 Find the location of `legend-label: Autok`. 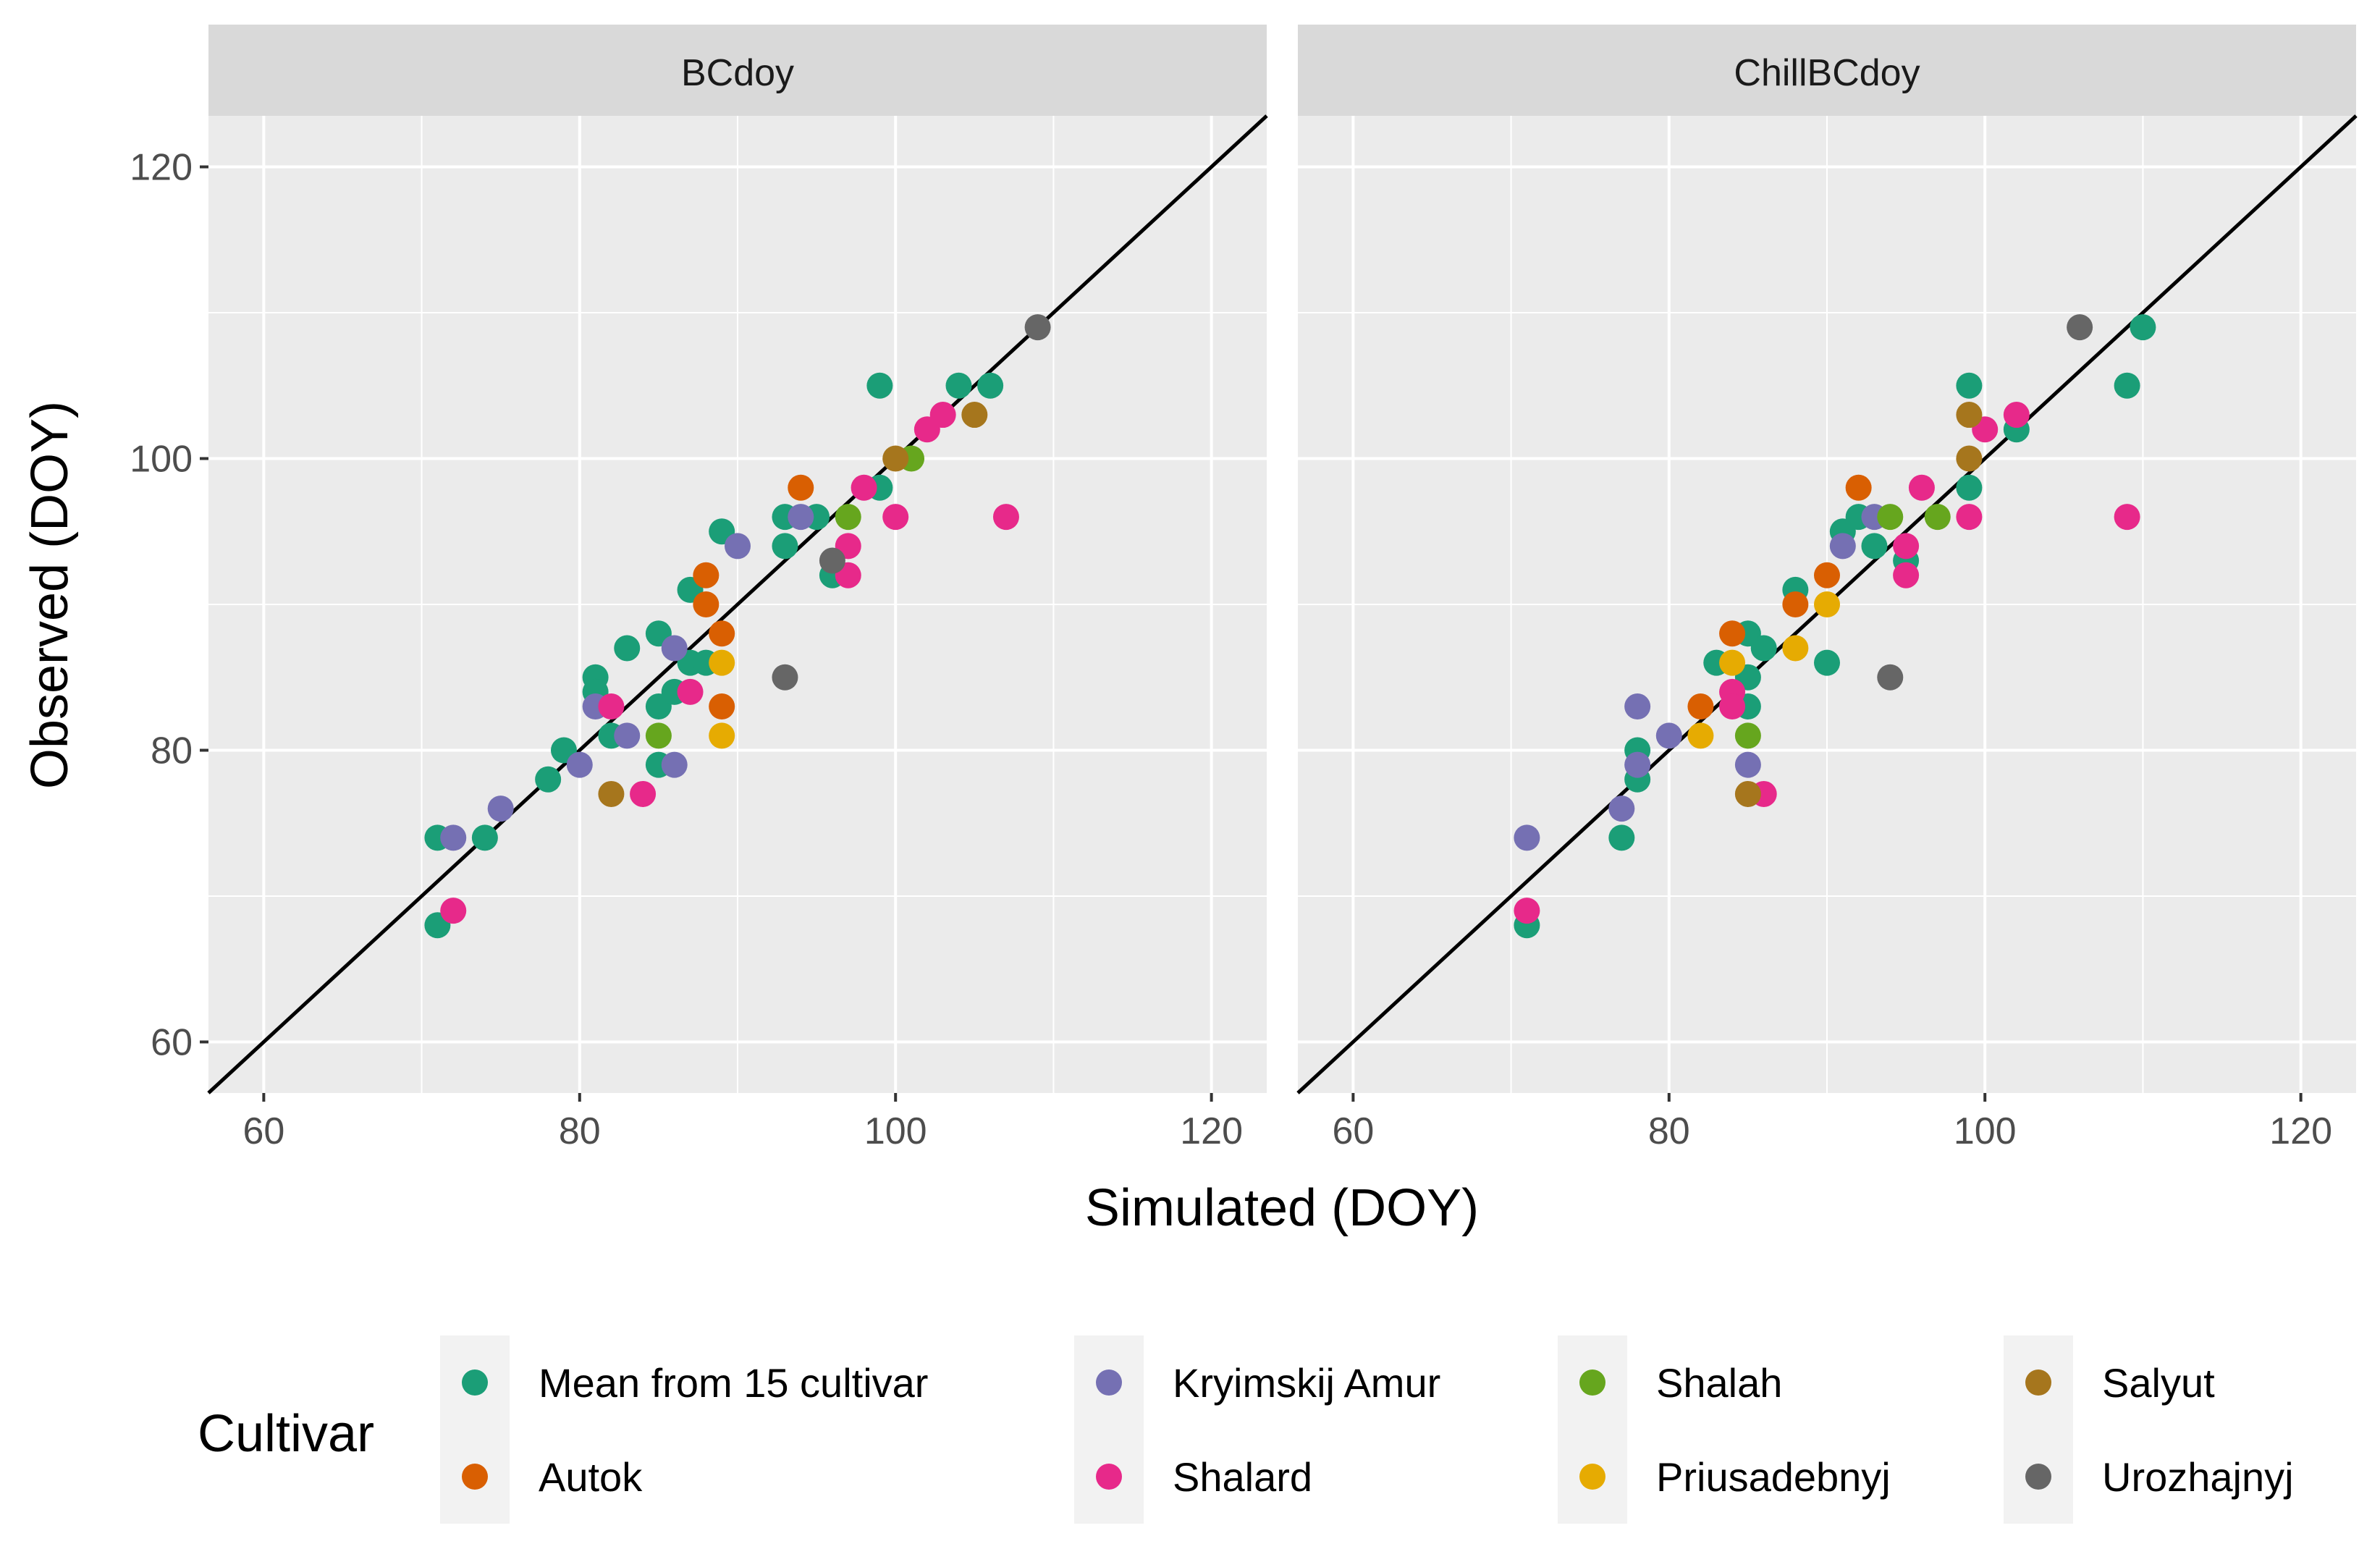

legend-label: Autok is located at coordinates (591, 1477).